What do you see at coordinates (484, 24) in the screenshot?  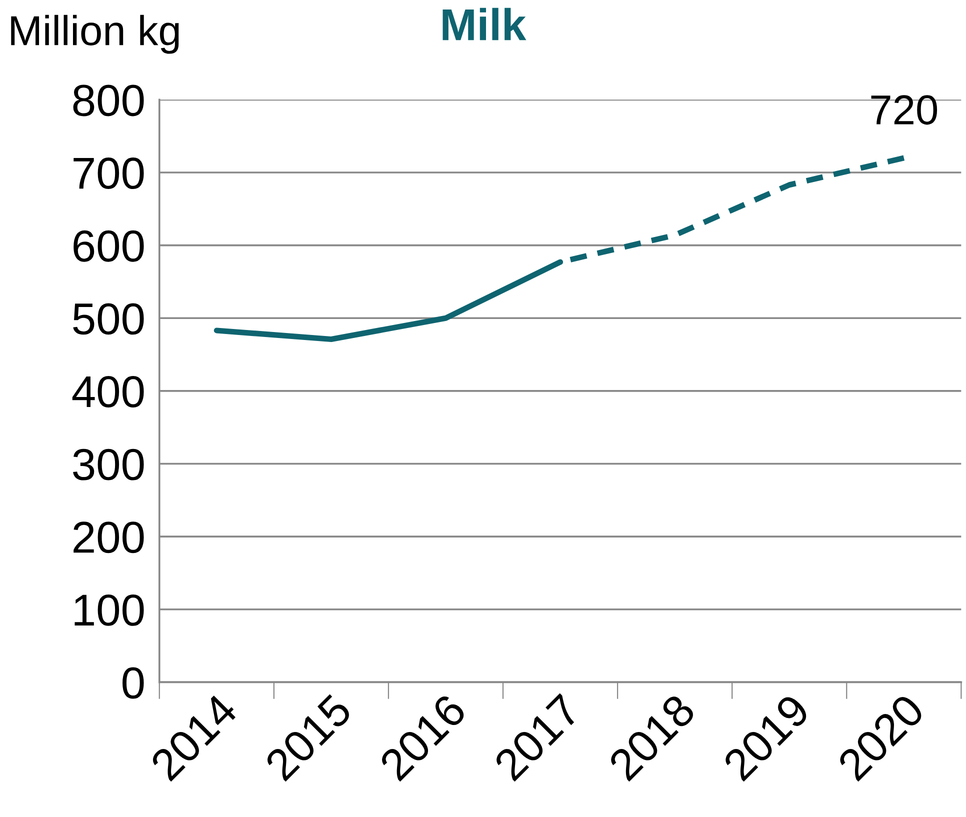 I see `chart-title: Milk` at bounding box center [484, 24].